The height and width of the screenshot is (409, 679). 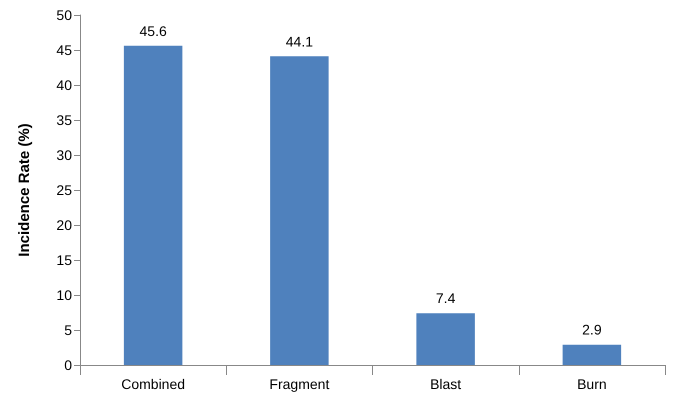 What do you see at coordinates (64, 260) in the screenshot?
I see `y-tick-label: 15` at bounding box center [64, 260].